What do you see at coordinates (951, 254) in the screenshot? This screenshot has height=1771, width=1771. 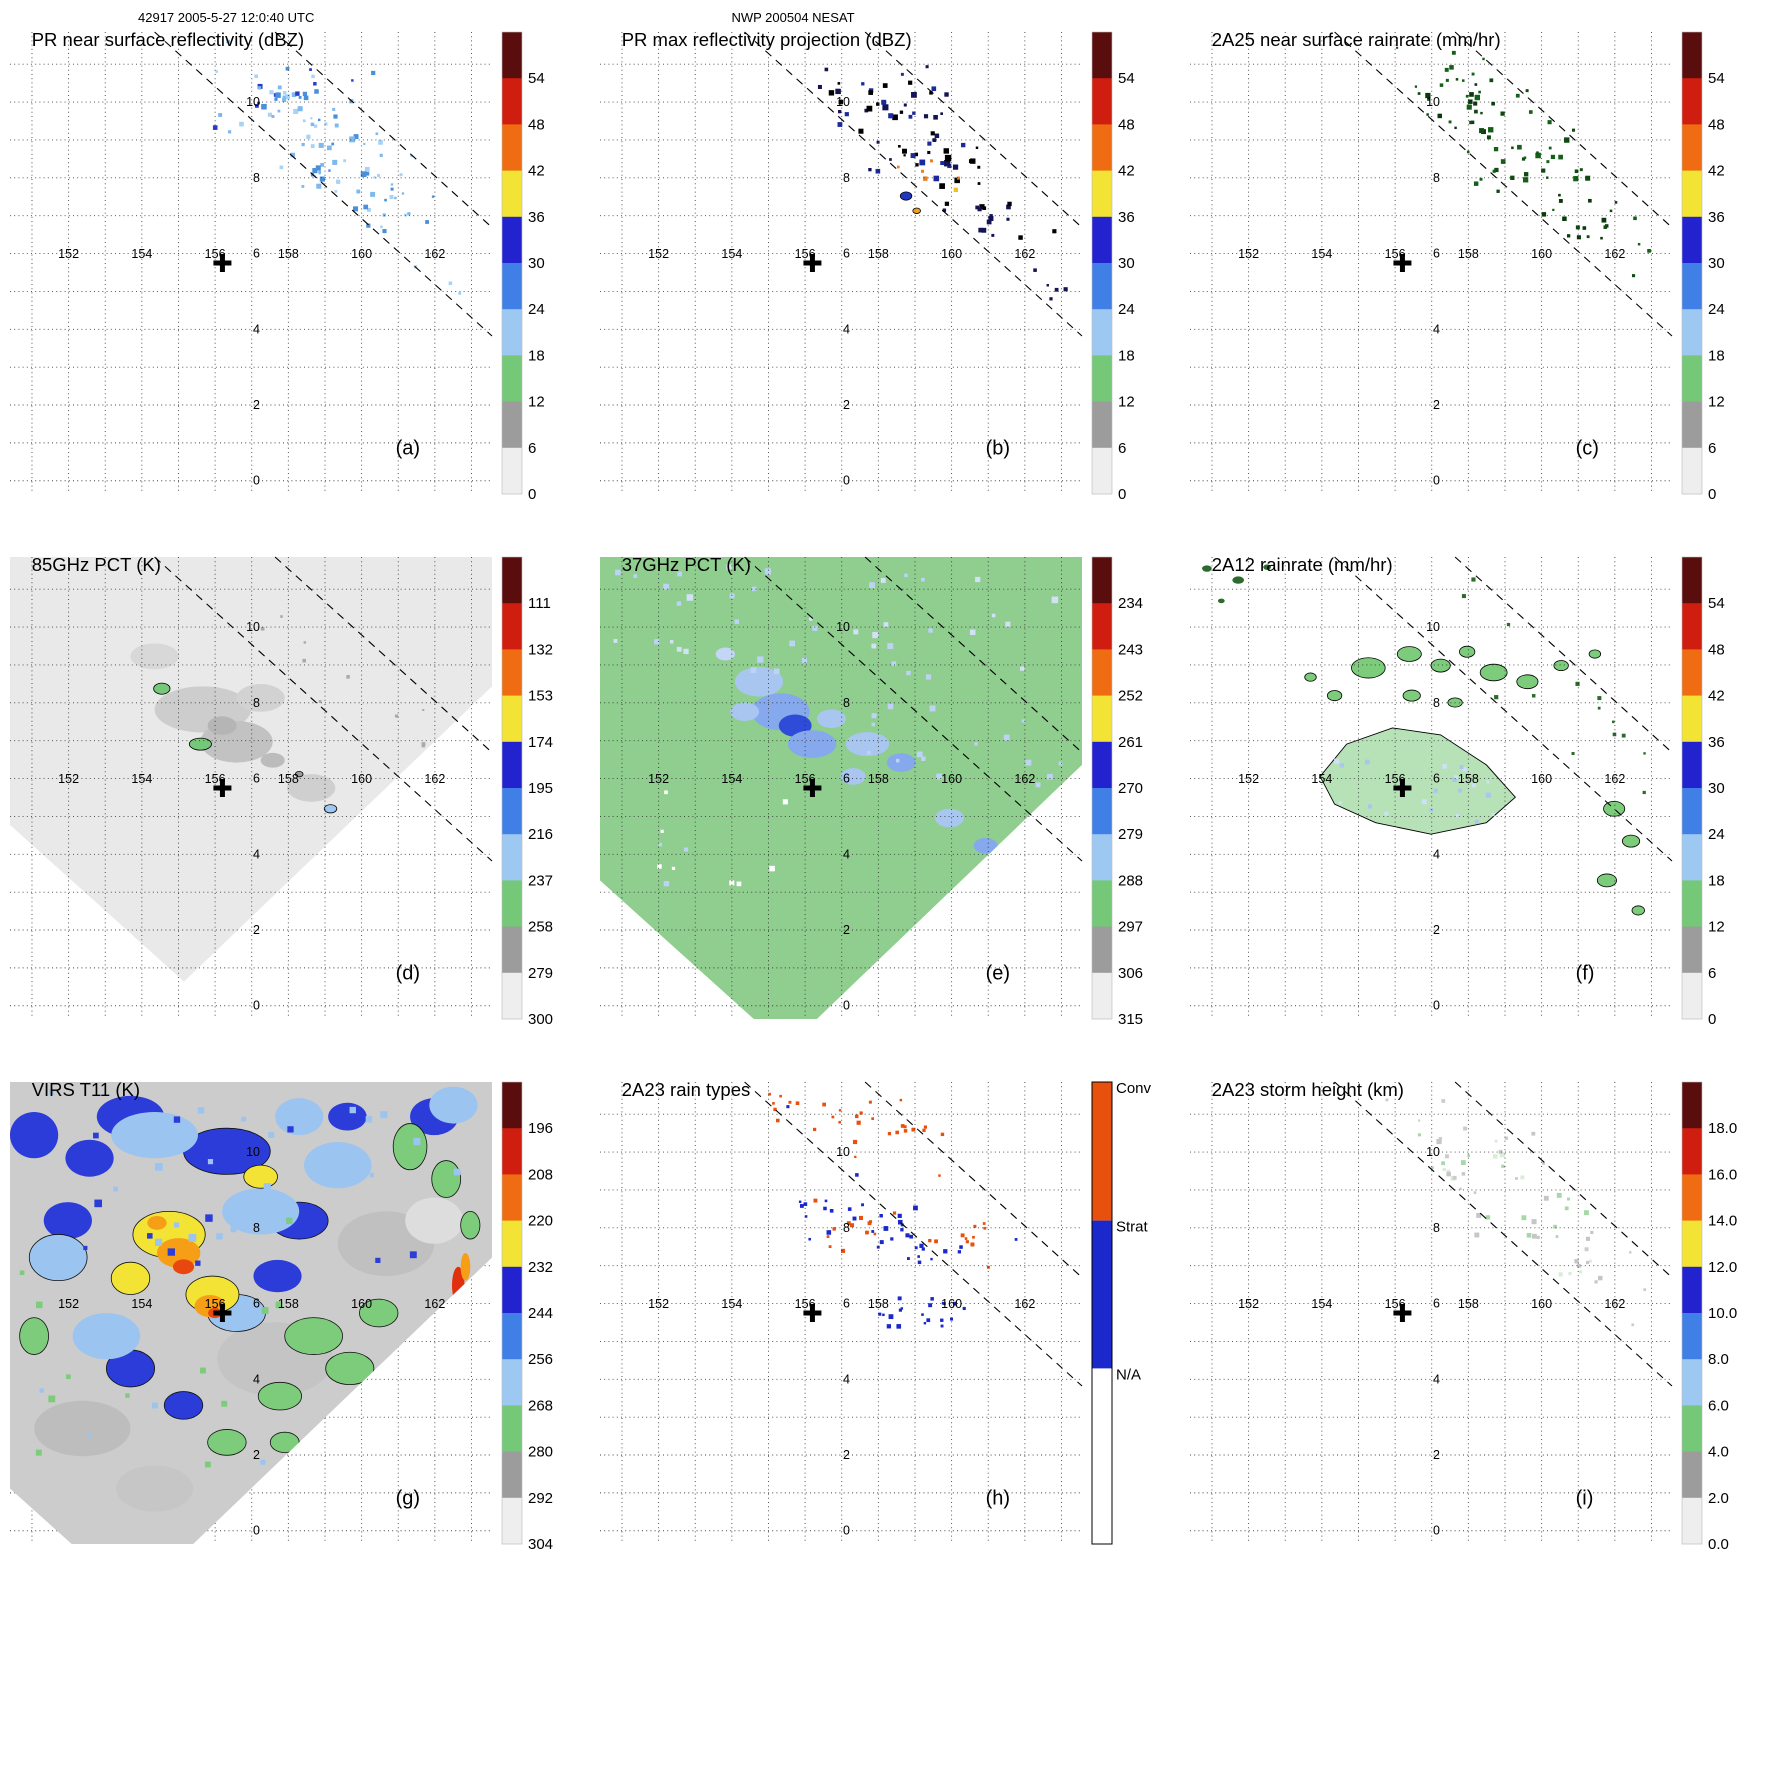 I see `x-tick-label: 160` at bounding box center [951, 254].